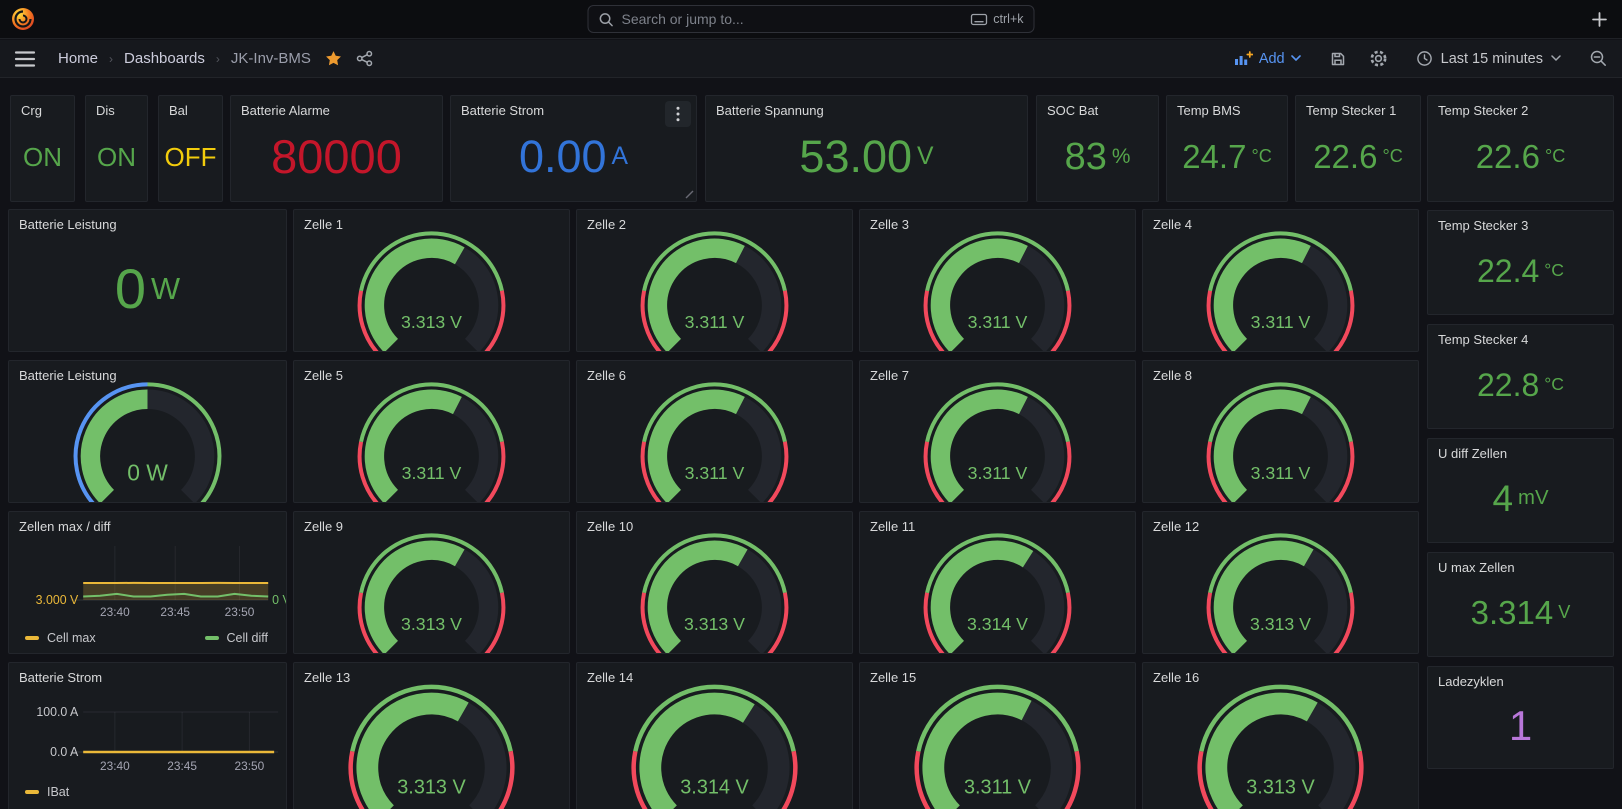 The image size is (1622, 809). What do you see at coordinates (610, 677) in the screenshot?
I see `panel-title: Zelle 14` at bounding box center [610, 677].